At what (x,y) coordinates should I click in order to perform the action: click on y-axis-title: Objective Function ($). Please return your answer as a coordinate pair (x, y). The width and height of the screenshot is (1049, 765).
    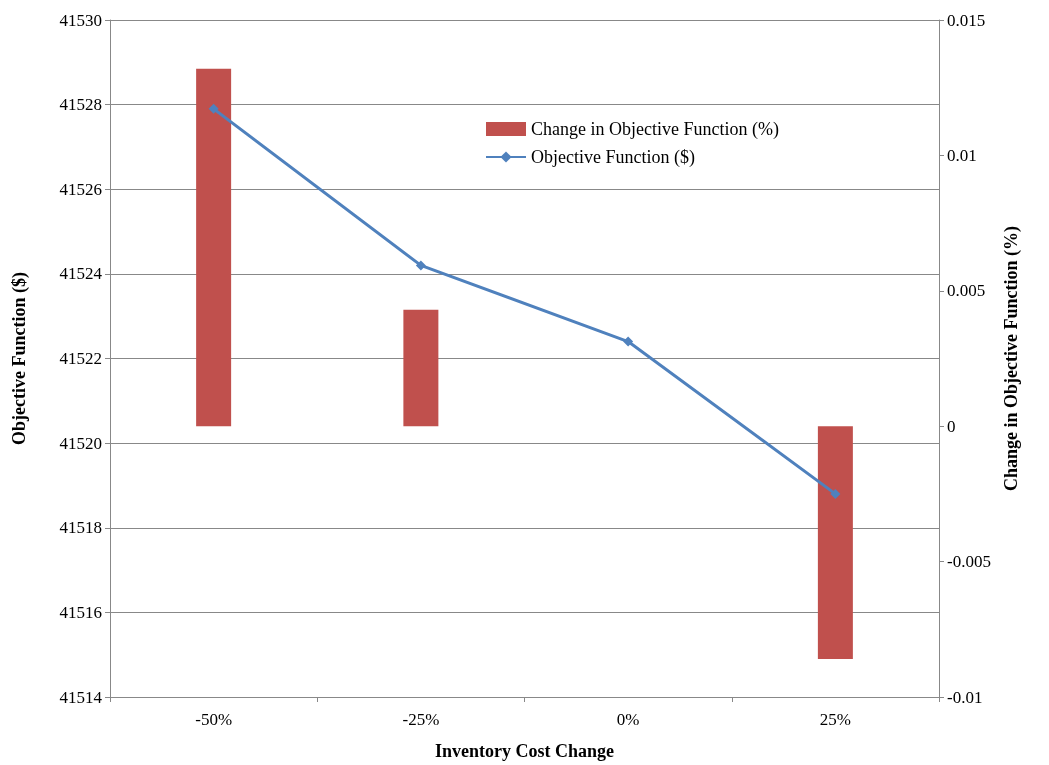
    Looking at the image, I should click on (19, 358).